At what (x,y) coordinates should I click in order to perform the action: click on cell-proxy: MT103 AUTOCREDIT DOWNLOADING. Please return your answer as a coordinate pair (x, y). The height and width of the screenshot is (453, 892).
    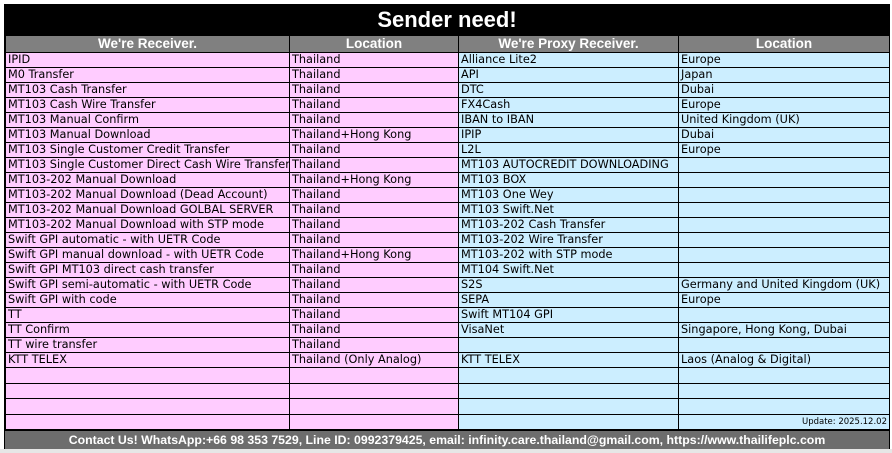
    Looking at the image, I should click on (568, 165).